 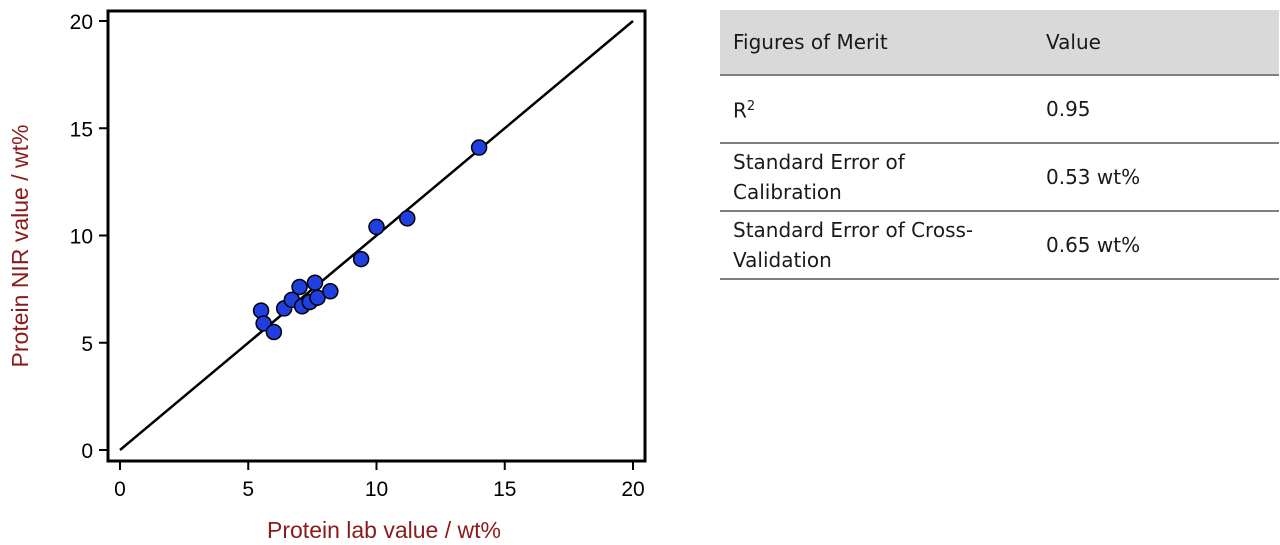 What do you see at coordinates (87, 451) in the screenshot?
I see `y-tick-label: 0` at bounding box center [87, 451].